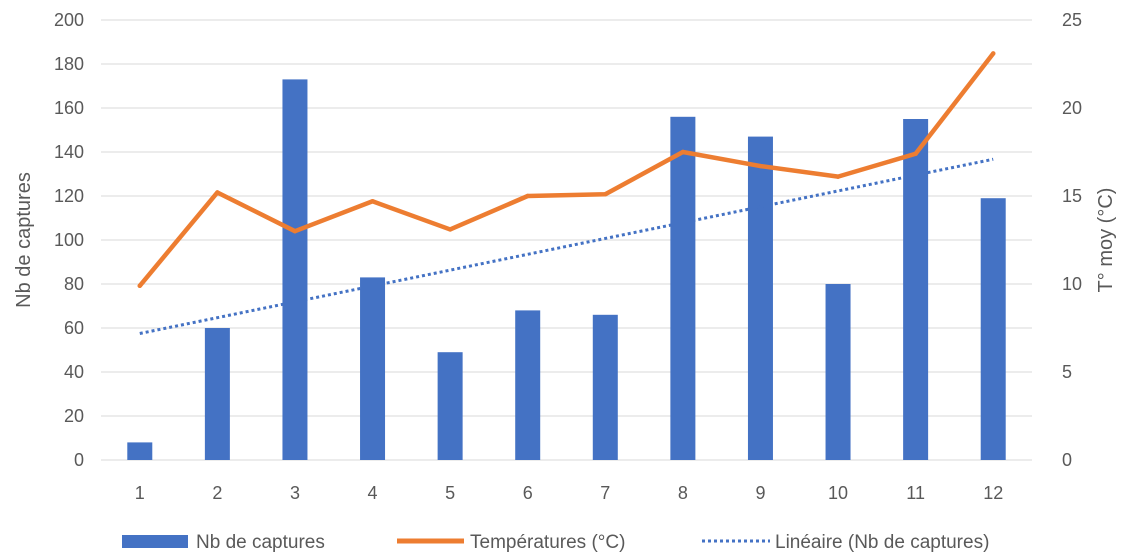 The image size is (1127, 556). I want to click on y-axis-ticks: 0 20 40 60 80 100 120 140 160 180 200, so click(69, 240).